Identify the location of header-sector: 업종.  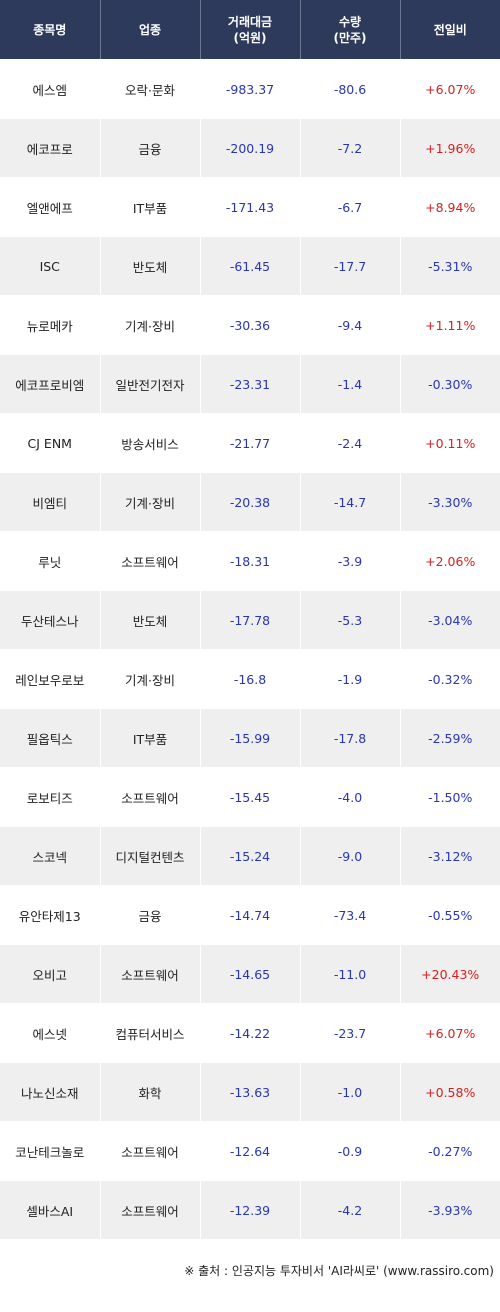
(150, 30).